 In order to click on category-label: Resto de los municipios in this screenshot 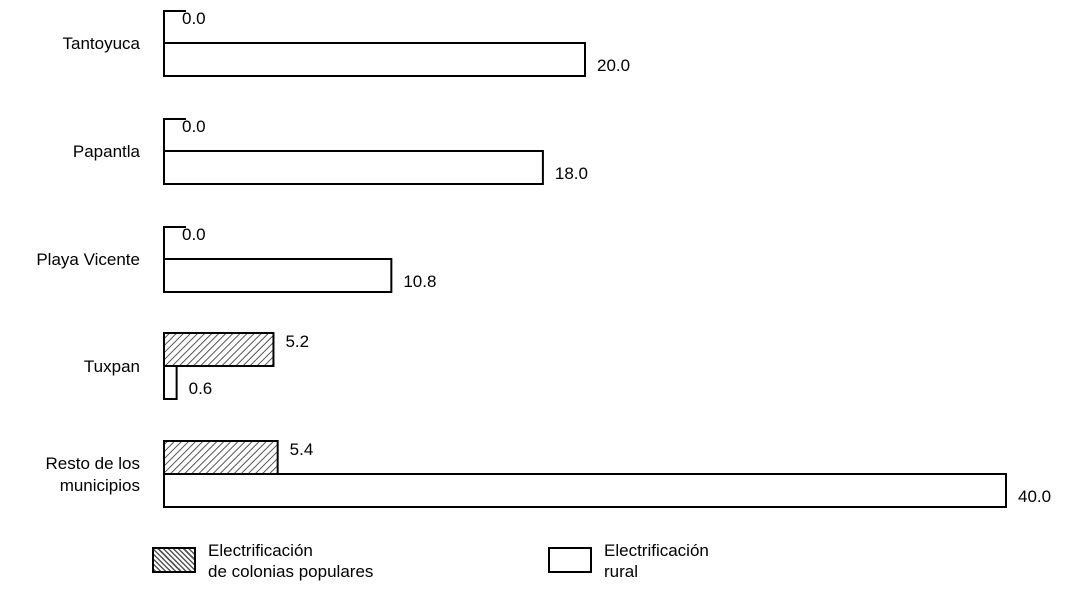, I will do `click(93, 474)`.